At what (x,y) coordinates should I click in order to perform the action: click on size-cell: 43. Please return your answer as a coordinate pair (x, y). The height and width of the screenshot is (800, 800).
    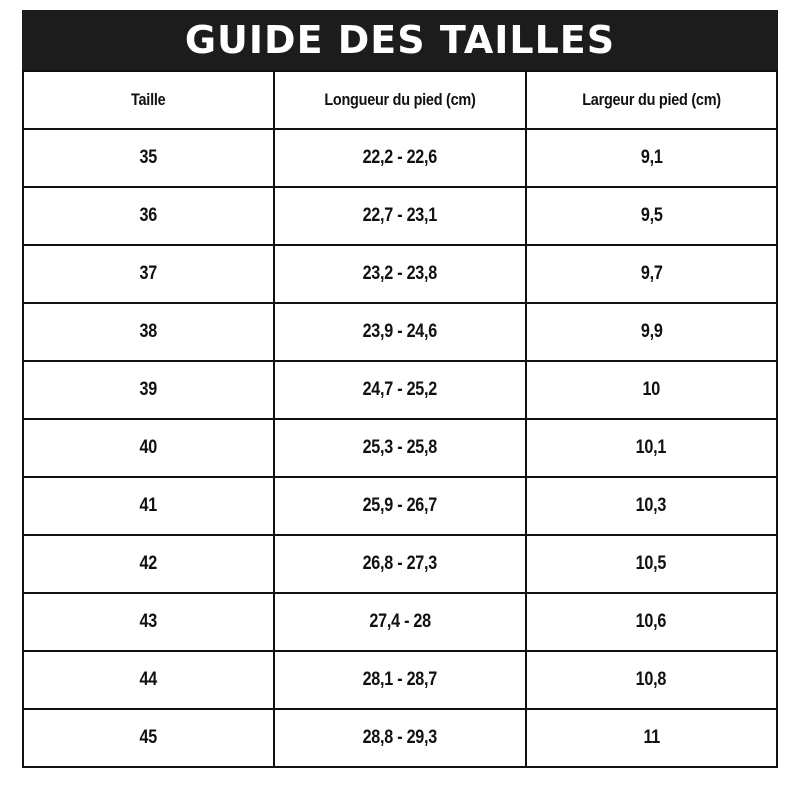
    Looking at the image, I should click on (148, 622).